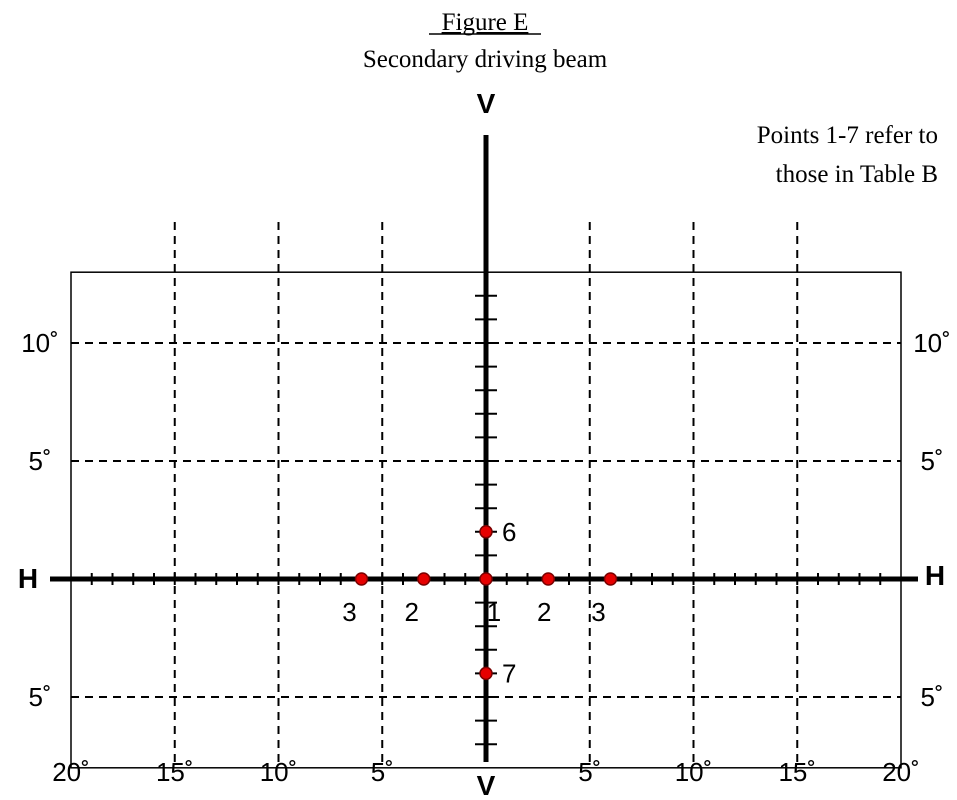 The image size is (957, 800). I want to click on h-axis-label-right: H, so click(935, 575).